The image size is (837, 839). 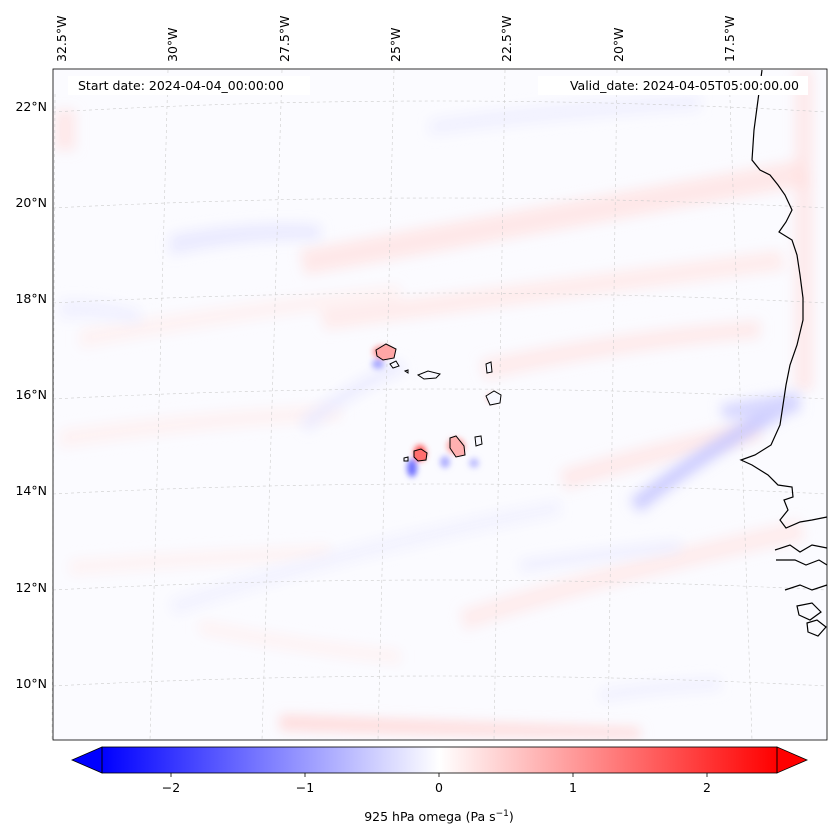 What do you see at coordinates (181, 85) in the screenshot?
I see `start-date-label: Start date: 2024-04-04_00:00:00` at bounding box center [181, 85].